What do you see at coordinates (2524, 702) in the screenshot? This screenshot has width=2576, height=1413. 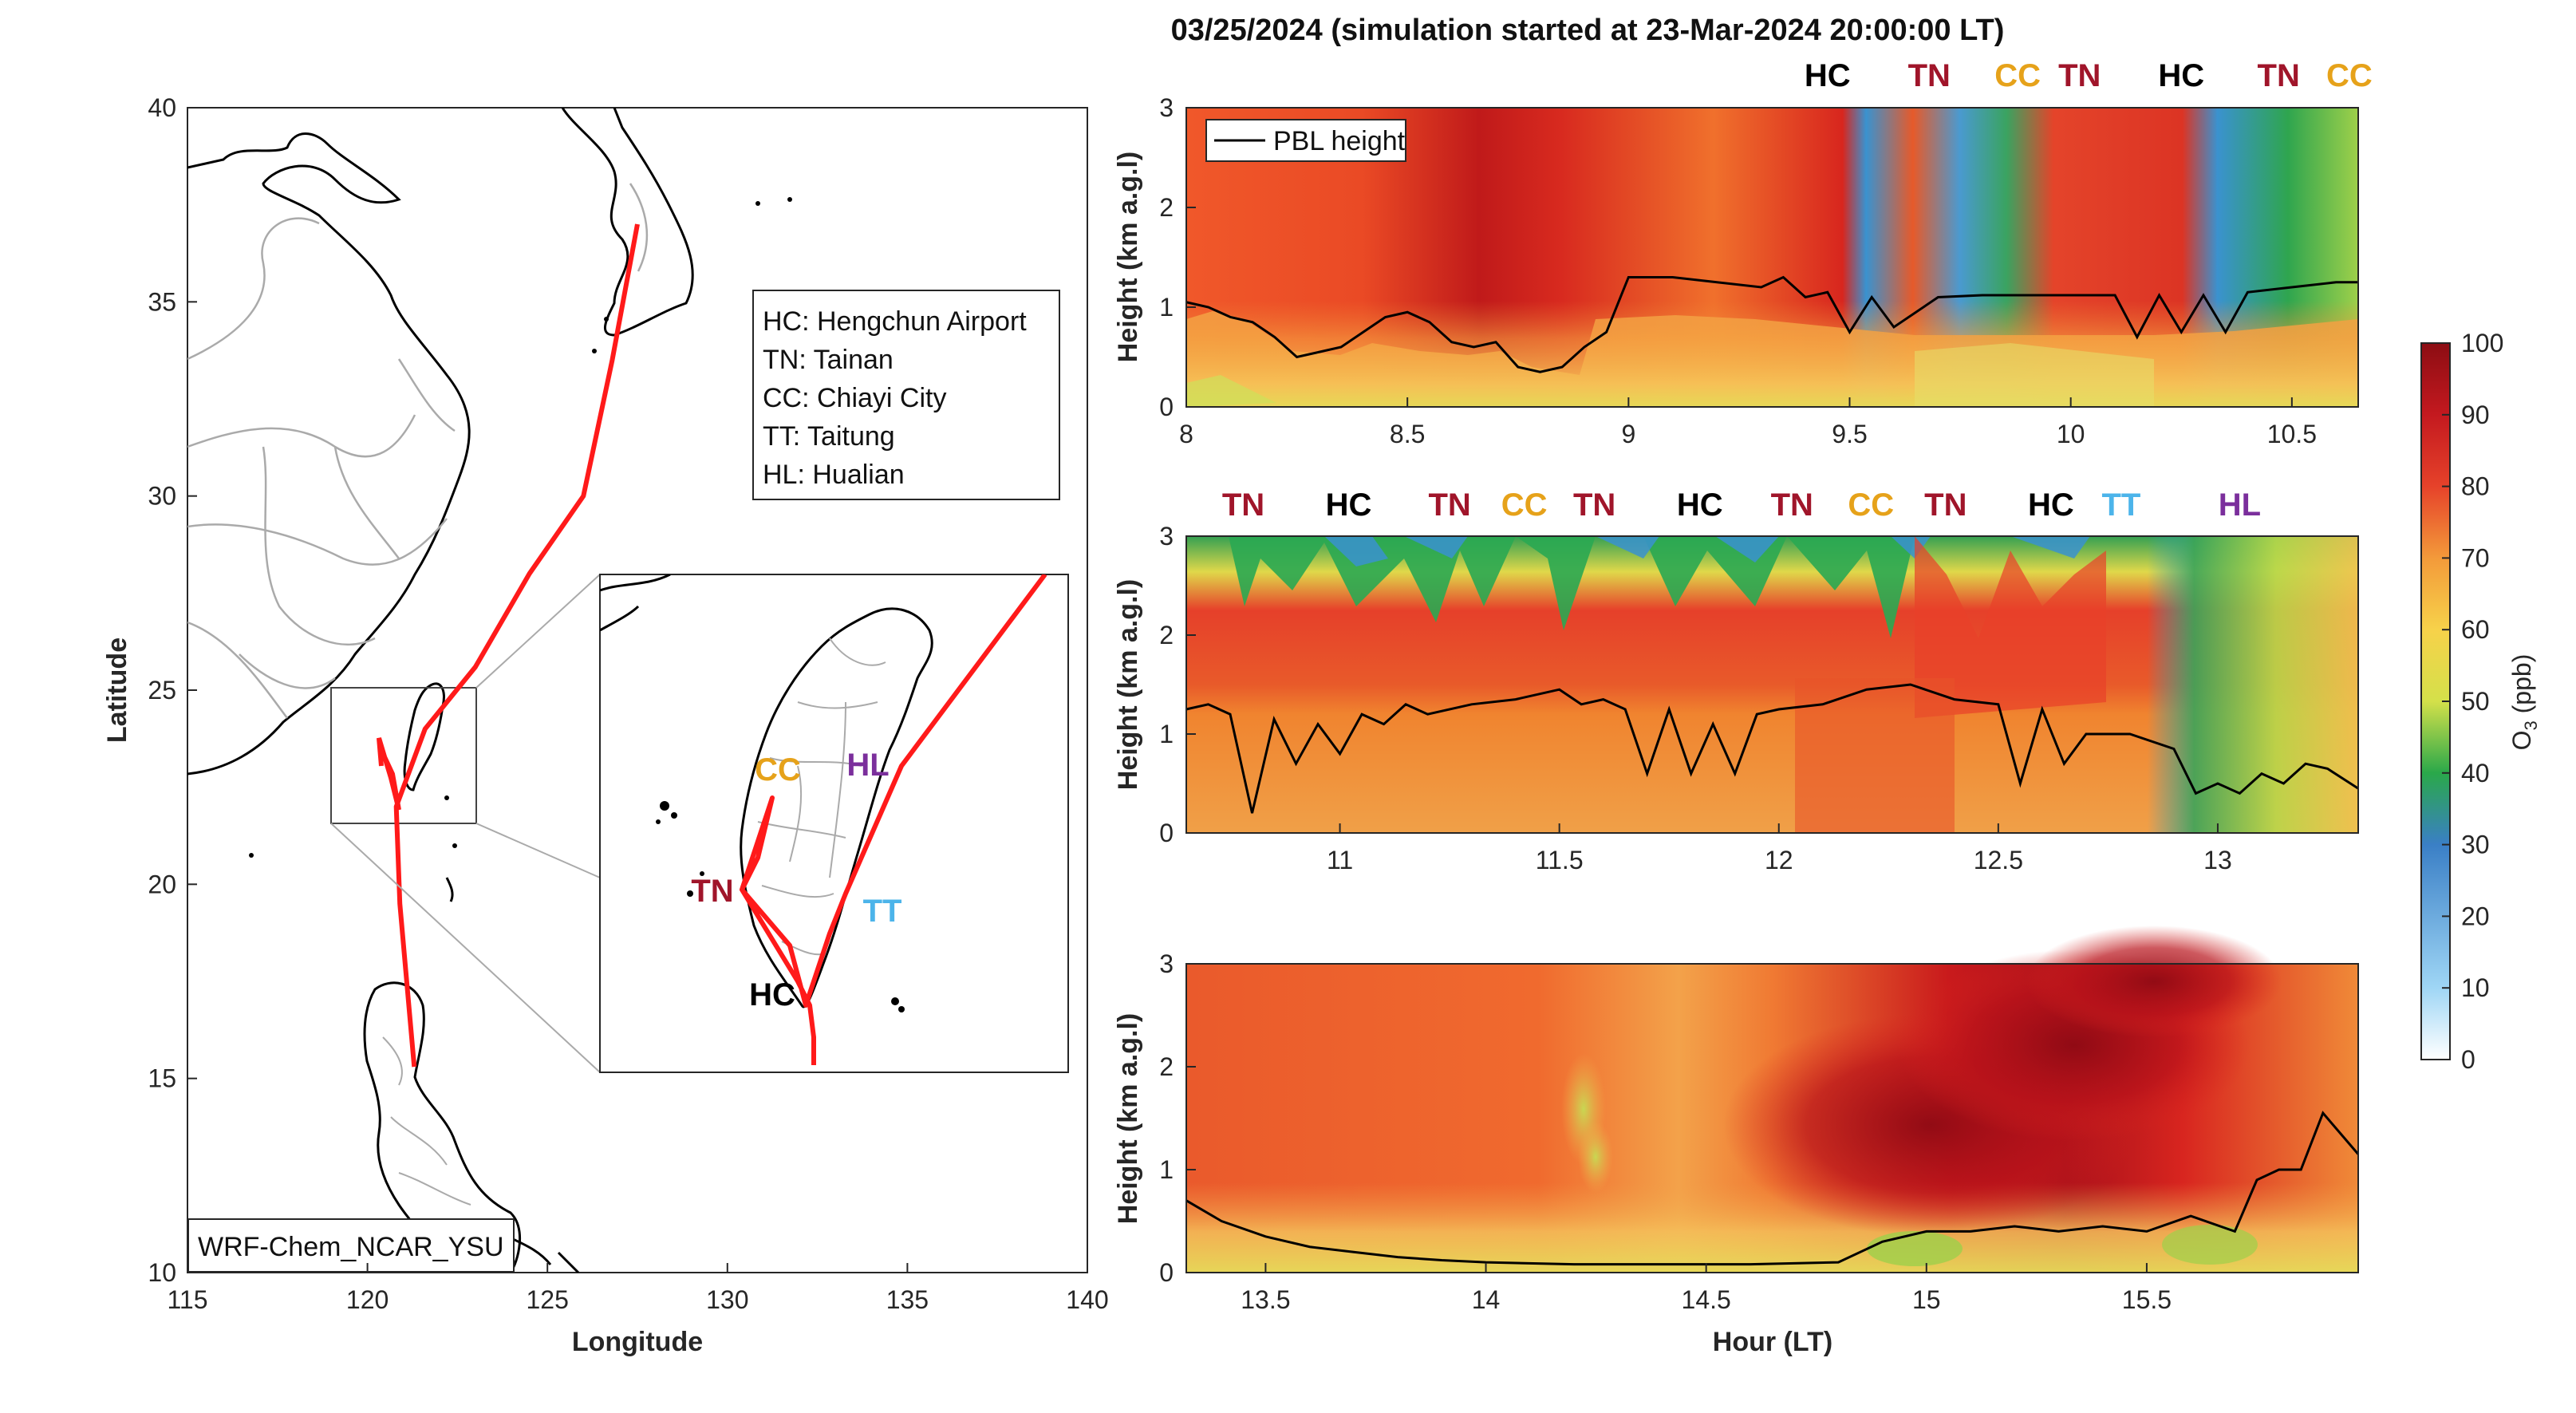 I see `colorbar-label: O3 (ppb)` at bounding box center [2524, 702].